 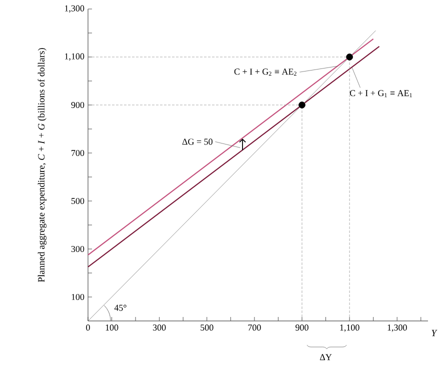 What do you see at coordinates (159, 327) in the screenshot?
I see `x-tick-label: 300` at bounding box center [159, 327].